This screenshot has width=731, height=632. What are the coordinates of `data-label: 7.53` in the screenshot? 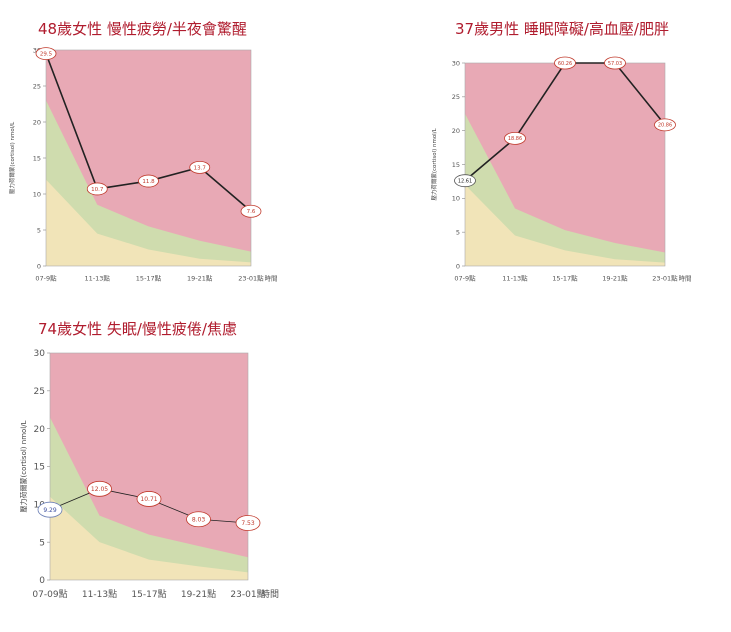 It's located at (248, 523).